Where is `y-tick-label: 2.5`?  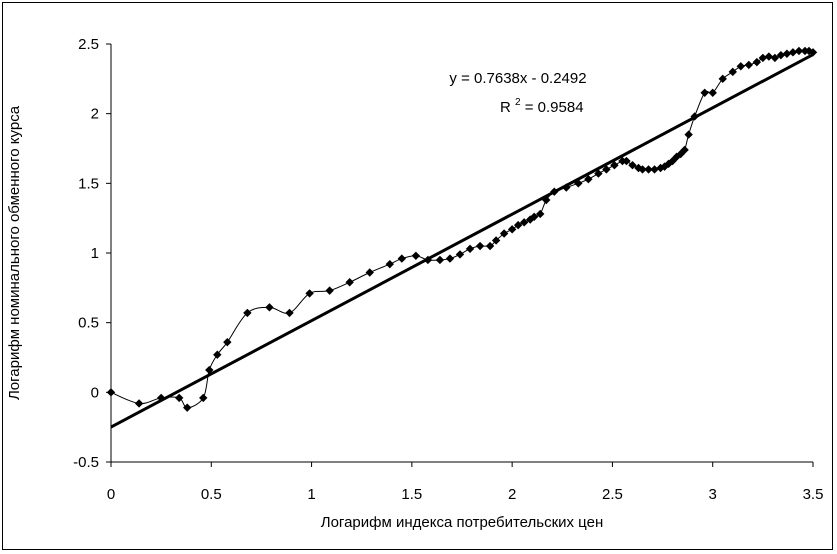 y-tick-label: 2.5 is located at coordinates (88, 44).